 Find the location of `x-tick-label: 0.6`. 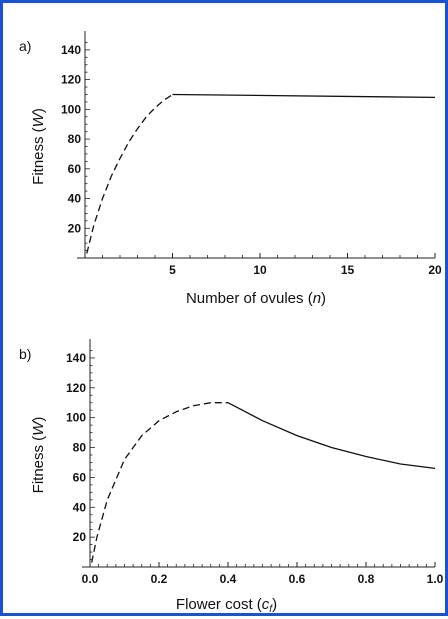

x-tick-label: 0.6 is located at coordinates (297, 579).